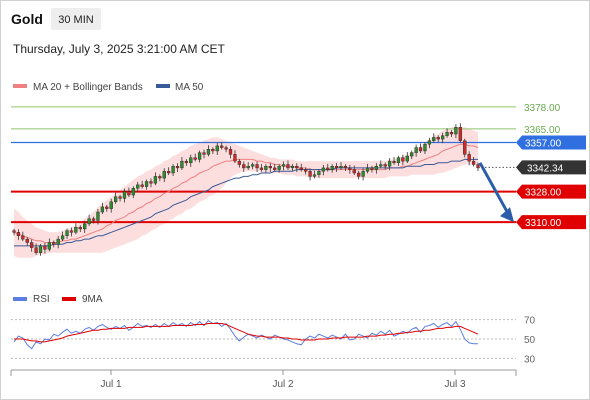  I want to click on level-label-3357.00: 3357.00, so click(543, 143).